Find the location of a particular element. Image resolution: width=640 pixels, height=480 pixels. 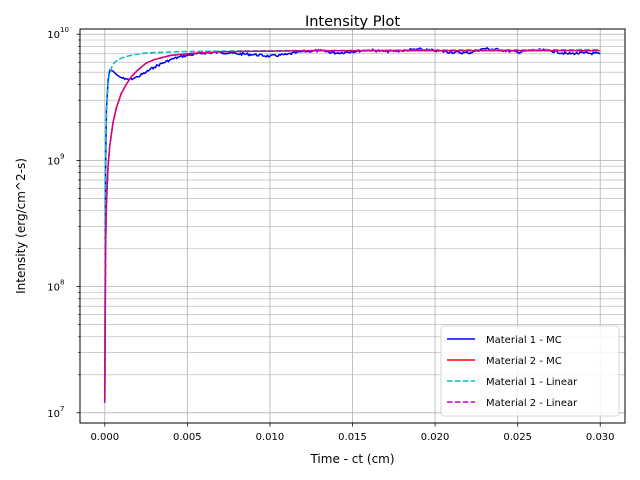

y-tick-exponent: 8 is located at coordinates (62, 283).